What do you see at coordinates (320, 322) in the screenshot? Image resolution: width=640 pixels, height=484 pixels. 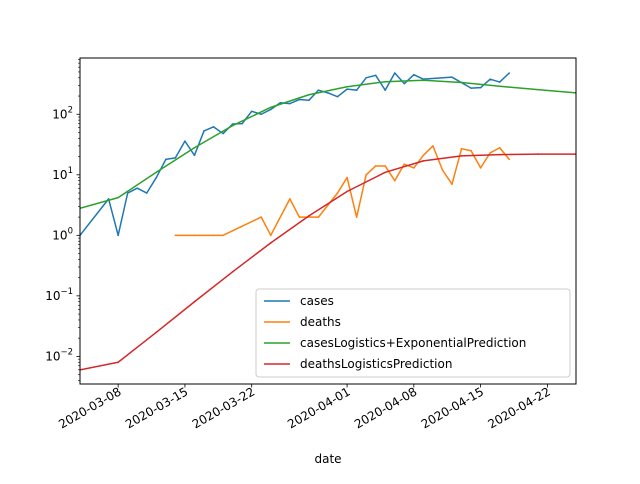 I see `legend-label-1: deaths` at bounding box center [320, 322].